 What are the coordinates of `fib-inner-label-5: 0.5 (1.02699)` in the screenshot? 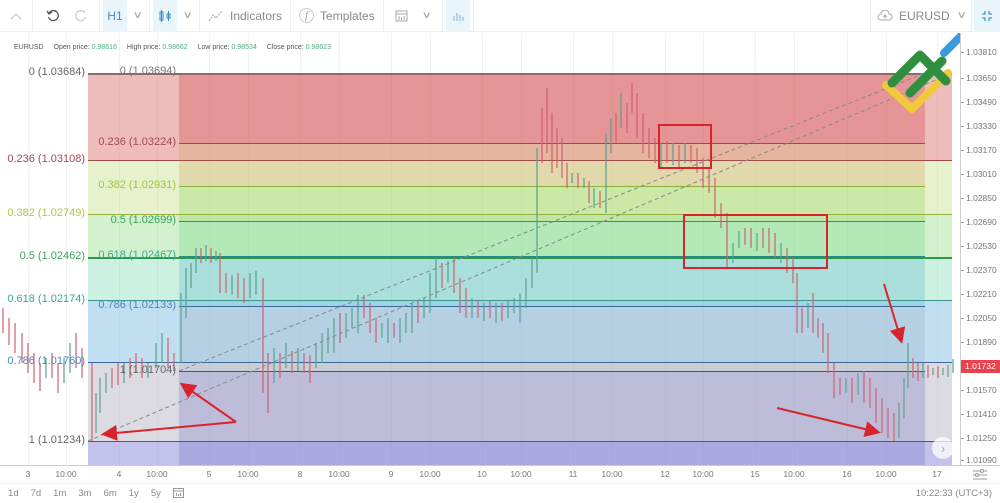 It's located at (143, 220).